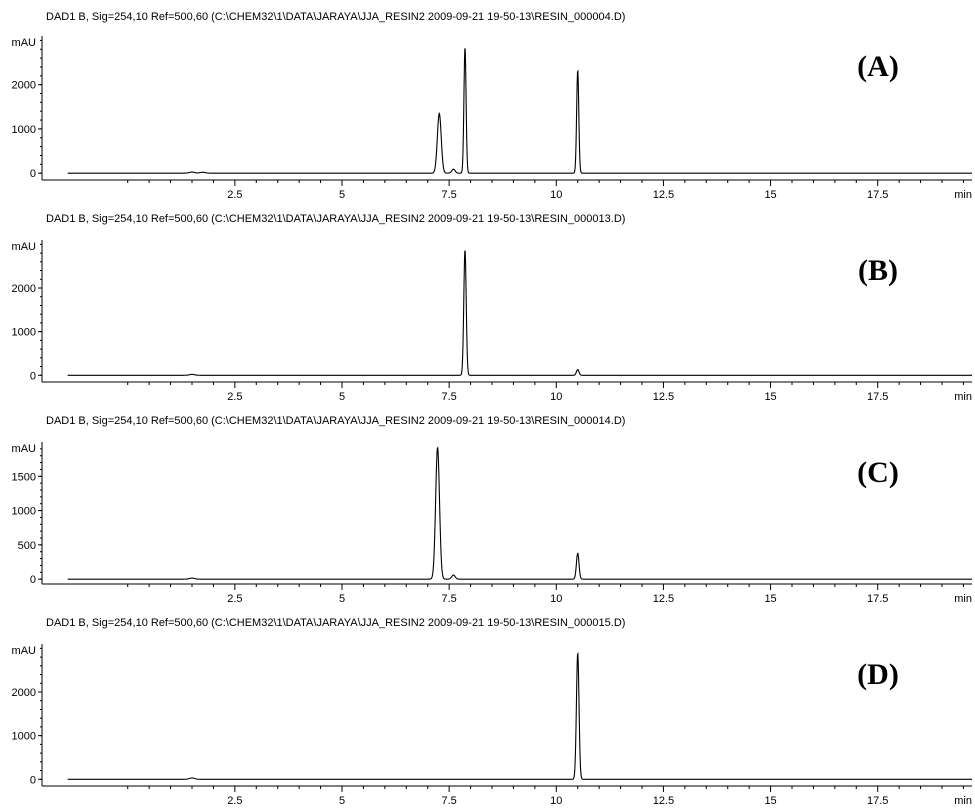  Describe the element at coordinates (27, 546) in the screenshot. I see `y-tick-label: 500` at that location.